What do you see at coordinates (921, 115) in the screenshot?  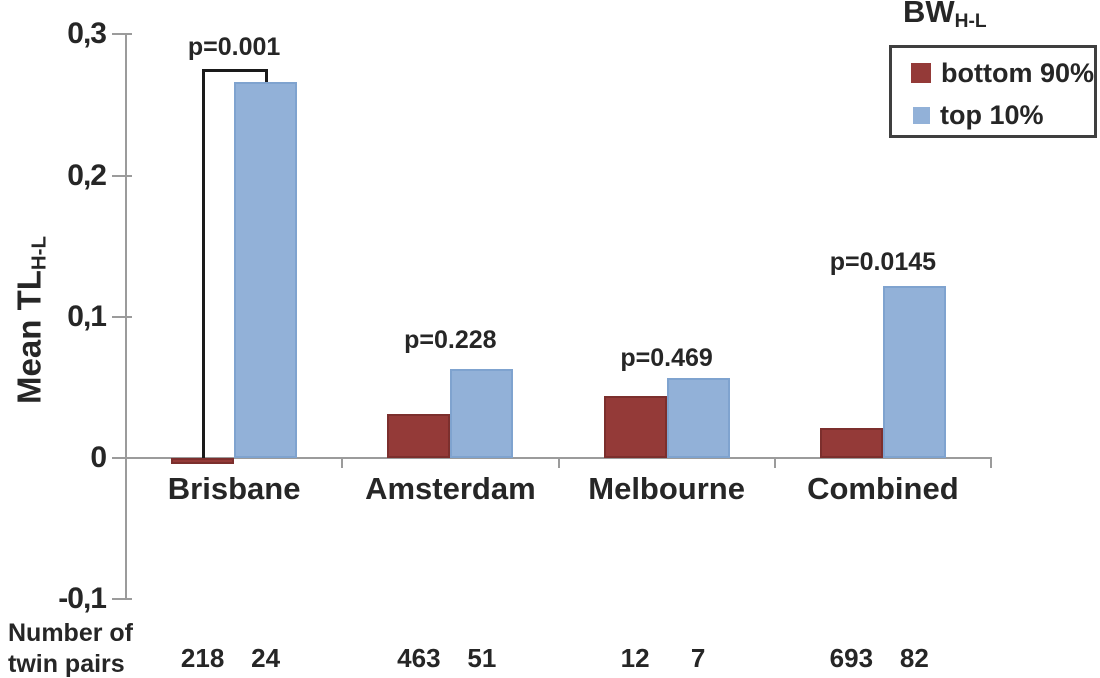 I see `legend-swatch-top-10-icon` at bounding box center [921, 115].